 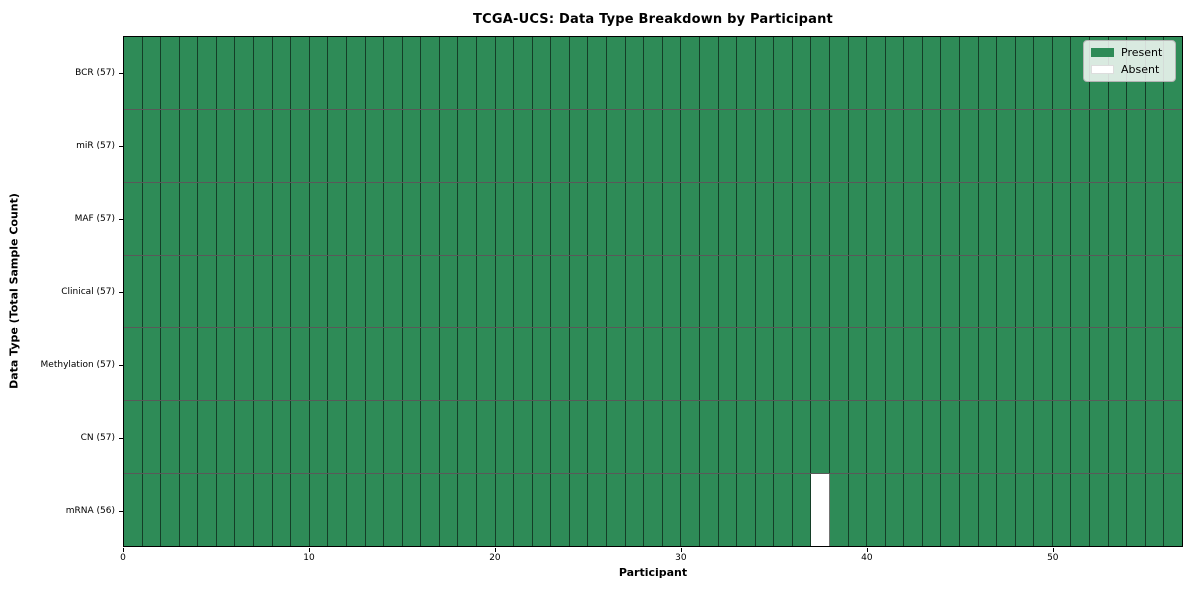 What do you see at coordinates (90, 510) in the screenshot?
I see `y-tick-label: mRNA (56)` at bounding box center [90, 510].